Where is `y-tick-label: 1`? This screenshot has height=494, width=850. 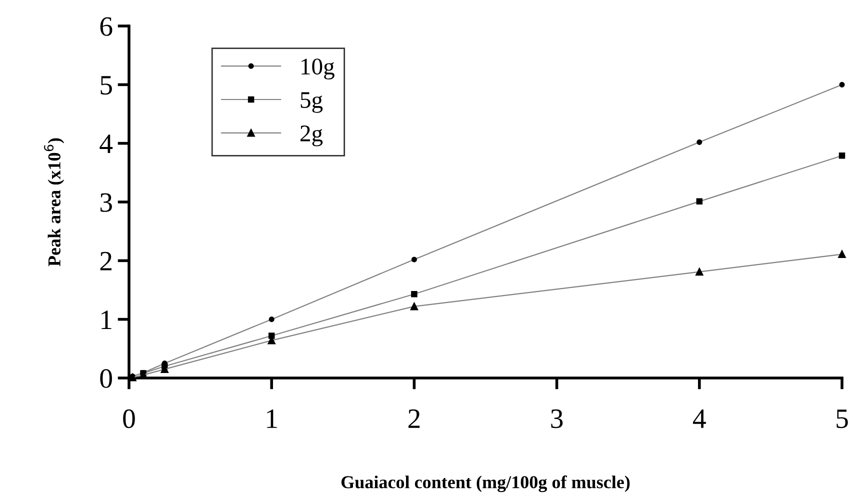
y-tick-label: 1 is located at coordinates (107, 319).